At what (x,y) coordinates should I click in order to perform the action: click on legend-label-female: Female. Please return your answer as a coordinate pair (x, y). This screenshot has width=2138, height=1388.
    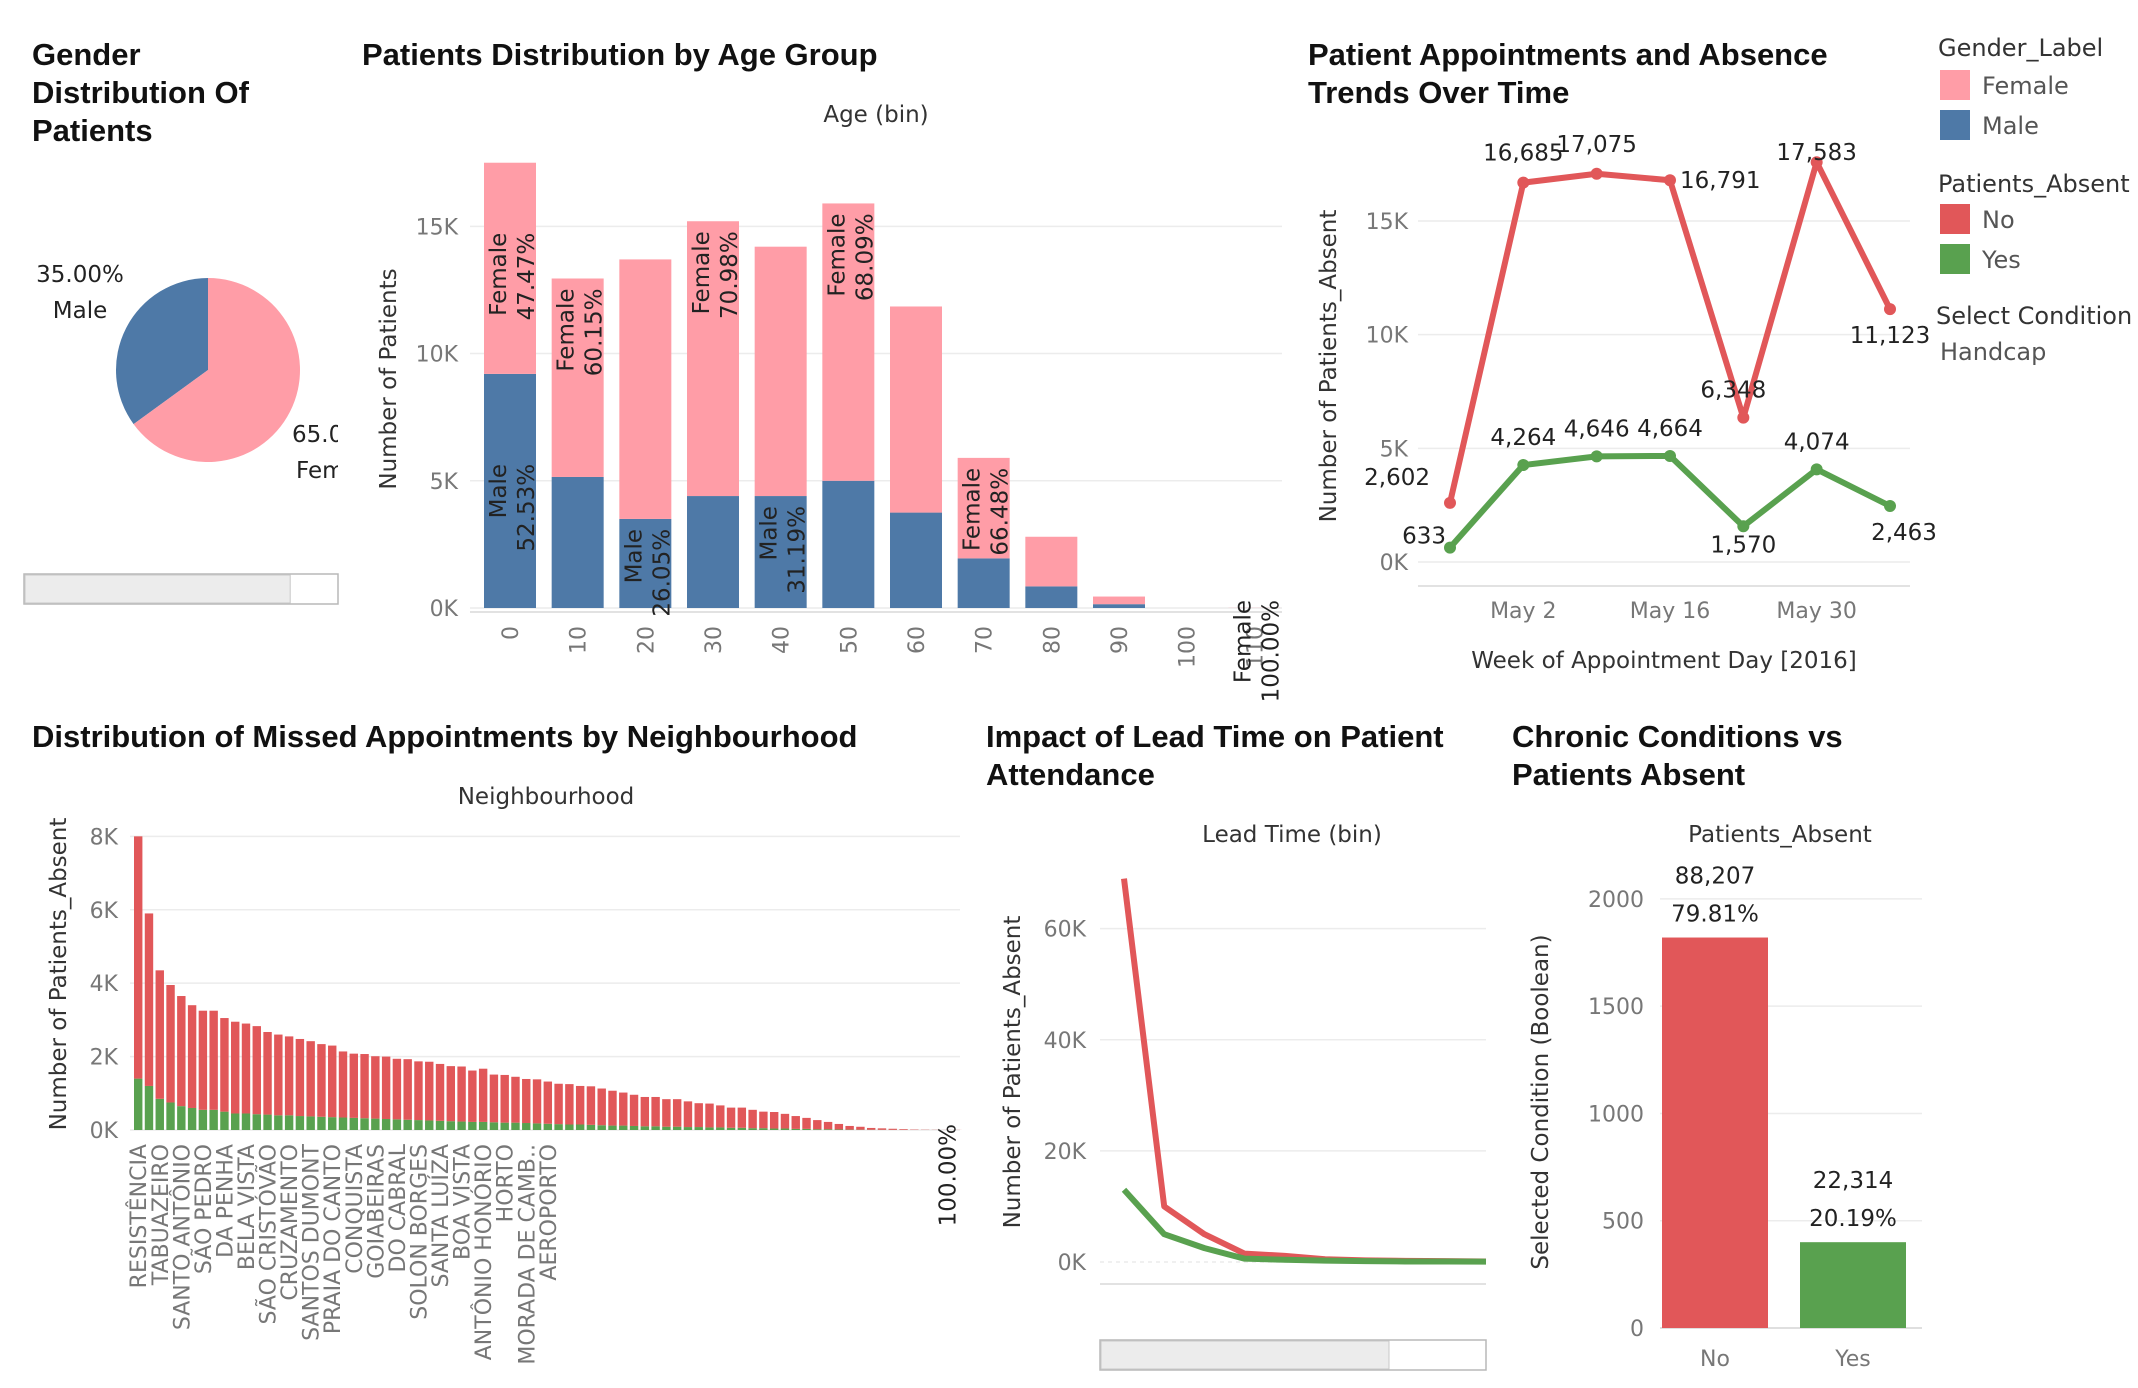
    Looking at the image, I should click on (2025, 86).